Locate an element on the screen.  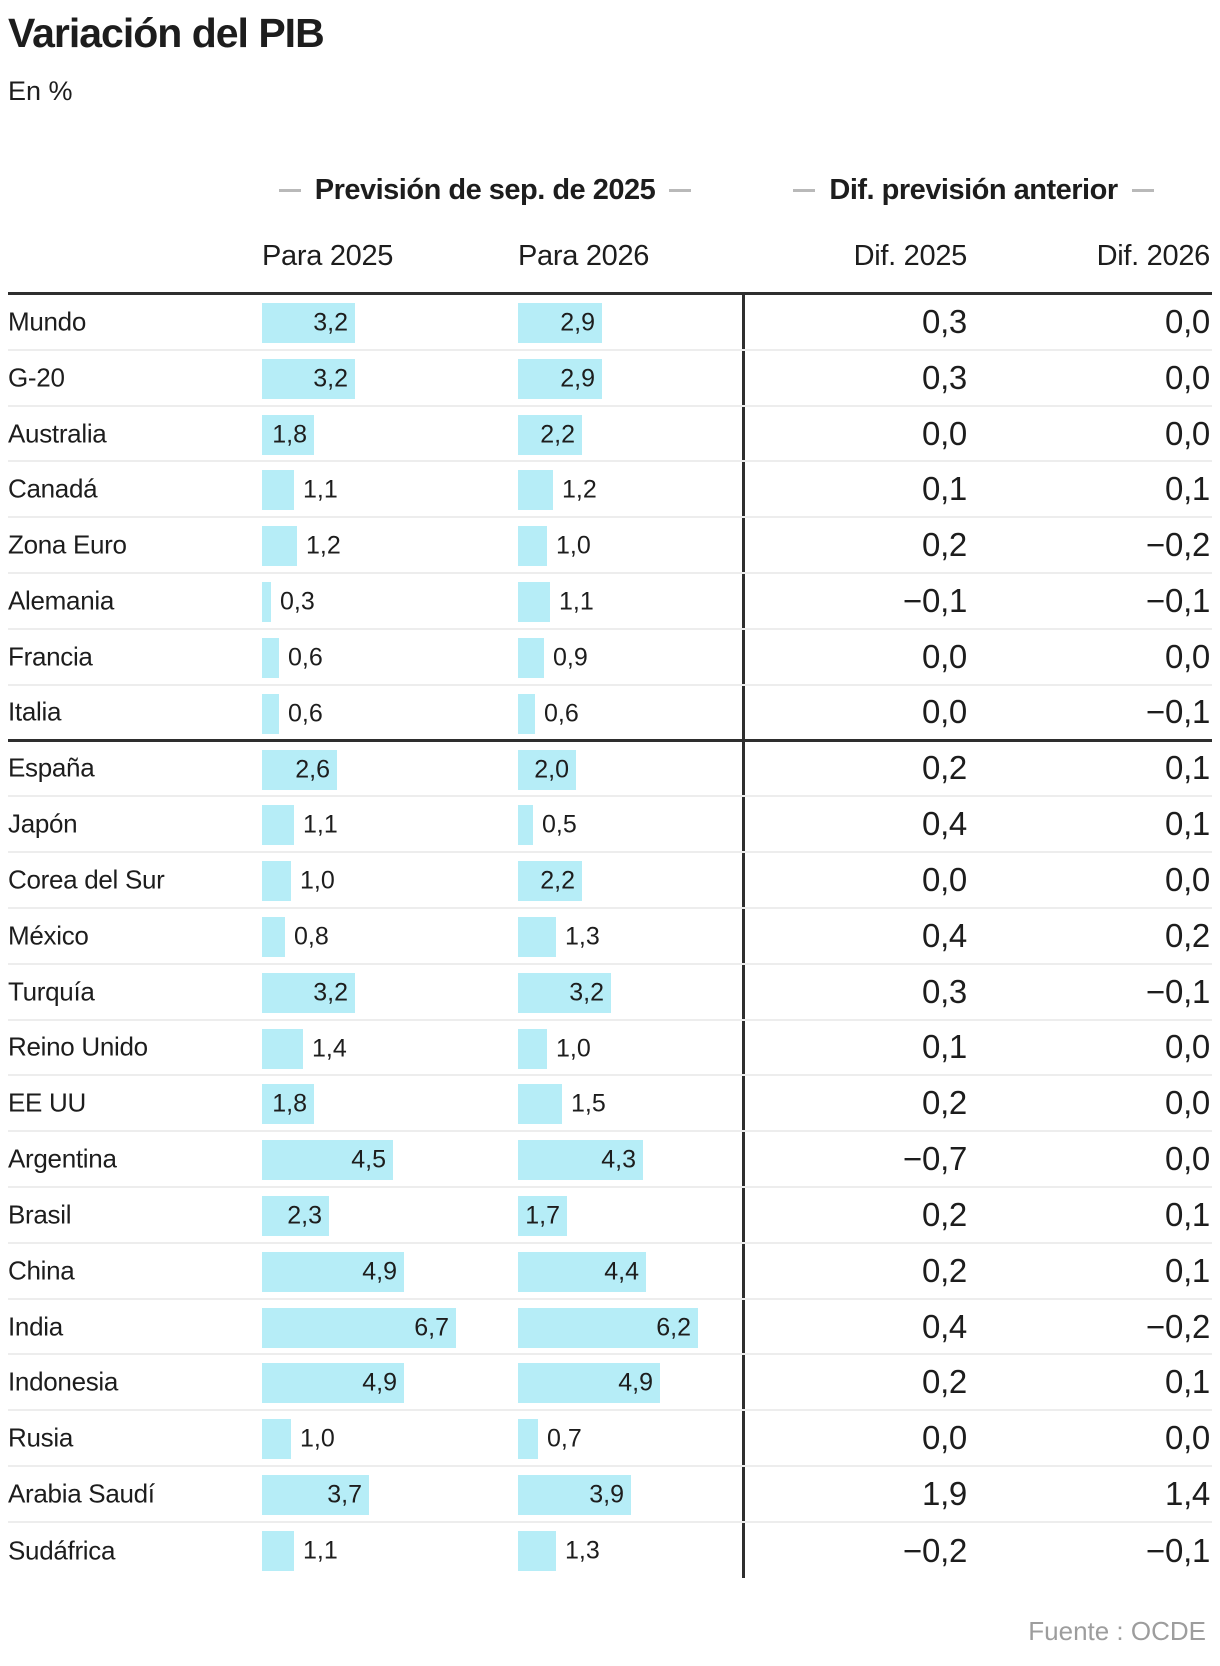
unit-subtitle: En % is located at coordinates (40, 91).